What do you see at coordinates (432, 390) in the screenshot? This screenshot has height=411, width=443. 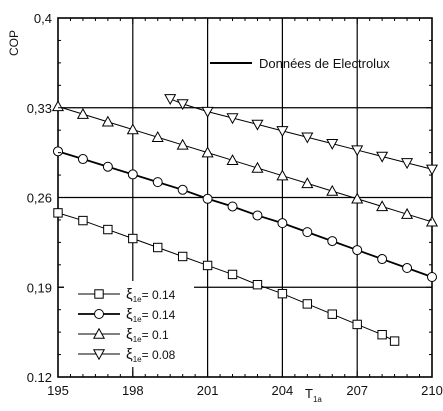 I see `x-tick-label: 210` at bounding box center [432, 390].